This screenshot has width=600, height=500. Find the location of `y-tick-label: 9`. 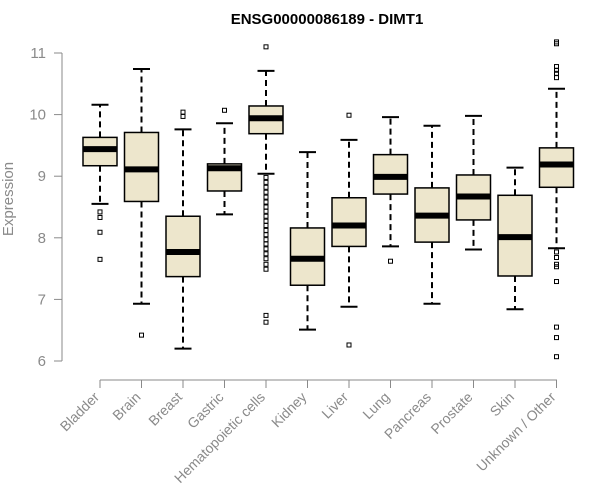

y-tick-label: 9 is located at coordinates (42, 176).